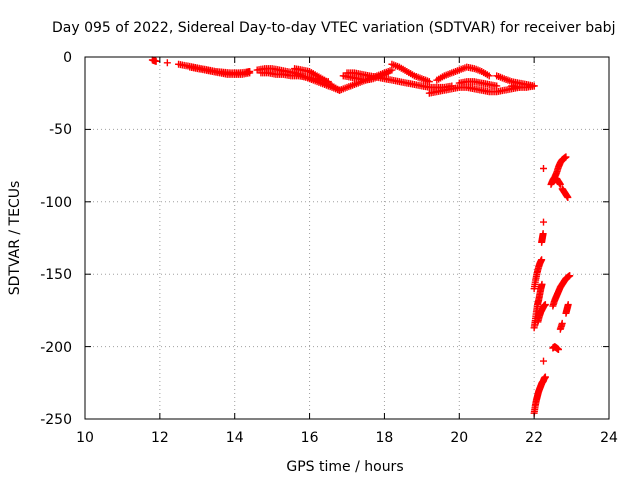 Image resolution: width=640 pixels, height=480 pixels. Describe the element at coordinates (67, 58) in the screenshot. I see `y-tick-label: 0` at that location.